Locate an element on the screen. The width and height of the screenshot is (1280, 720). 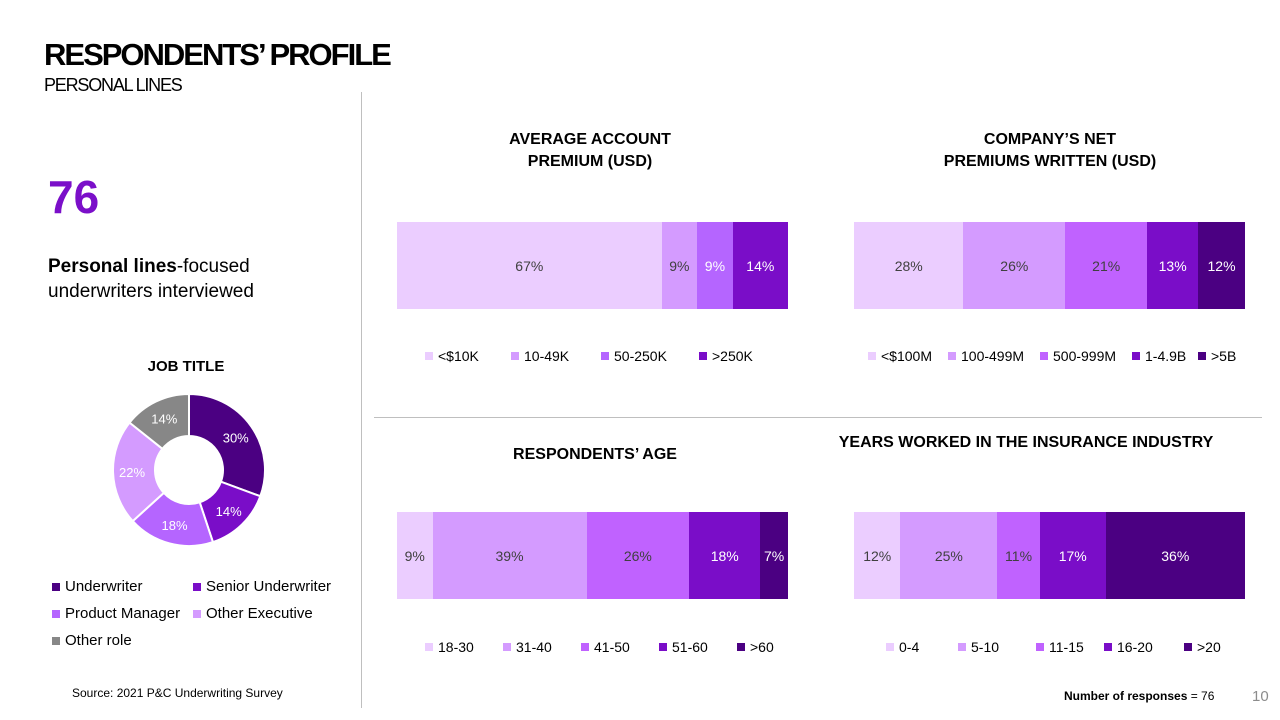
age-stacked-bar: 9% 39% 26% 18% 7% is located at coordinates (592, 555).